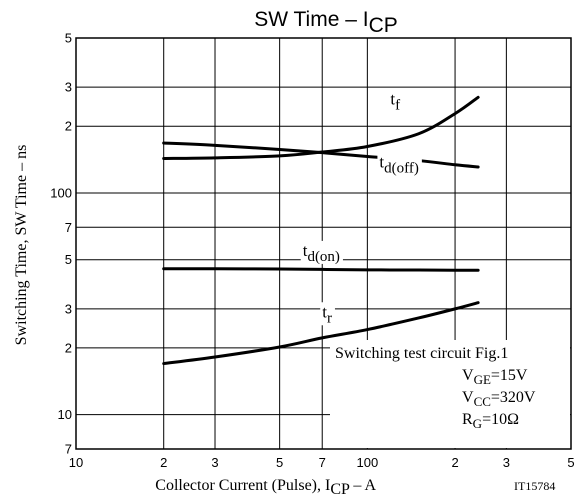  I want to click on series-label-td_on: td(on), so click(321, 253).